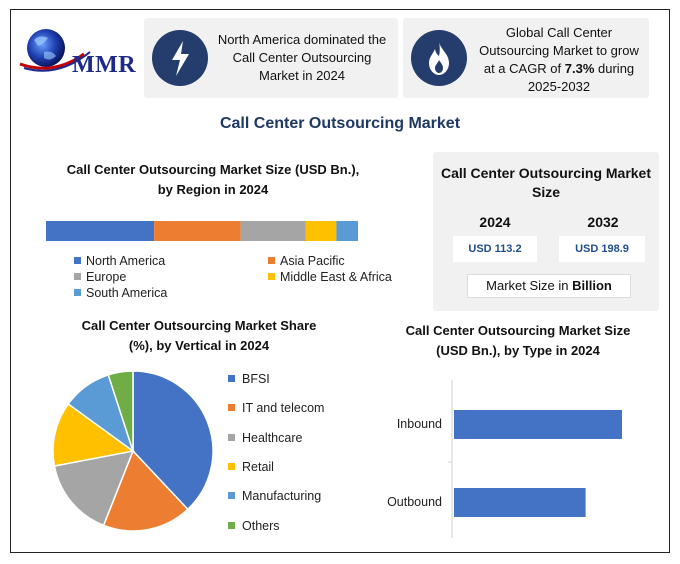  What do you see at coordinates (55, 50) in the screenshot?
I see `globe-icon` at bounding box center [55, 50].